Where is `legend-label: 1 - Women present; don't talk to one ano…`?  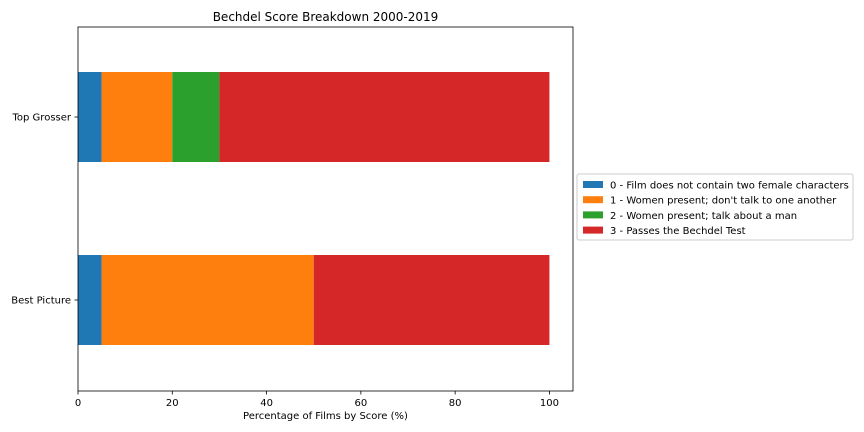
legend-label: 1 - Women present; don't talk to one ano… is located at coordinates (723, 201).